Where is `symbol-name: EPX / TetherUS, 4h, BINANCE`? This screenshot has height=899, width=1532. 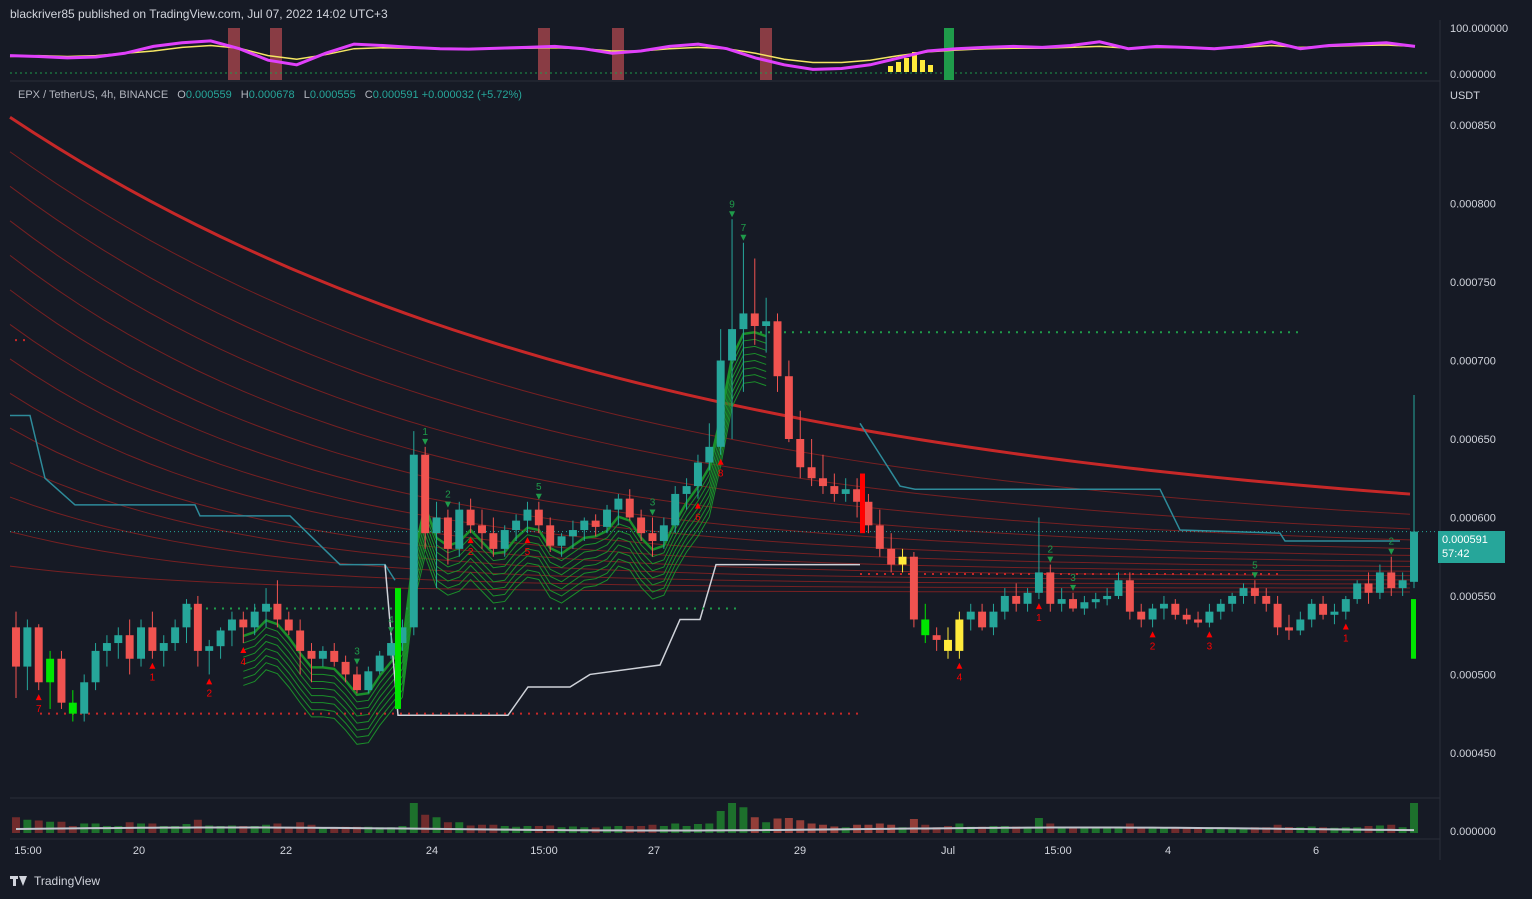 symbol-name: EPX / TetherUS, 4h, BINANCE is located at coordinates (93, 95).